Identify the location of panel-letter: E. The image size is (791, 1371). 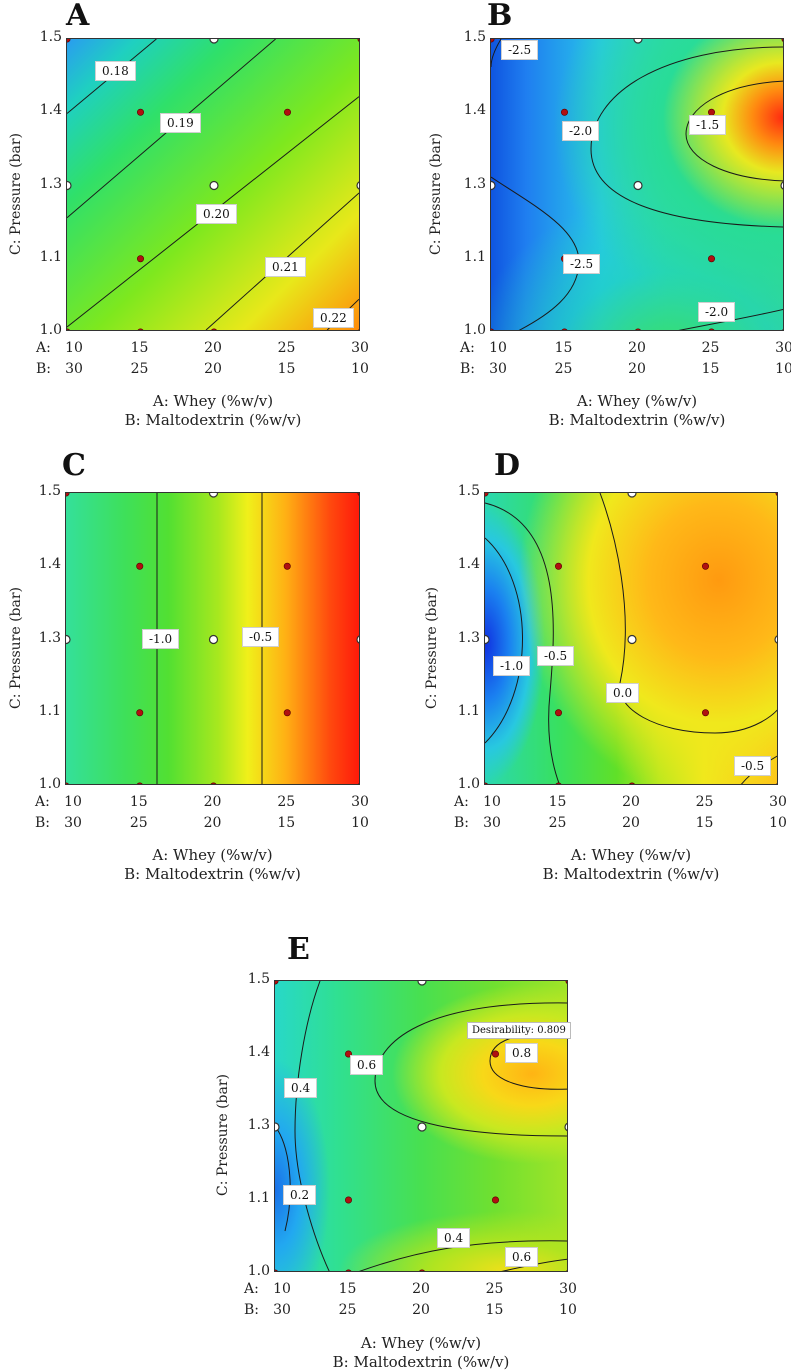
(298, 949).